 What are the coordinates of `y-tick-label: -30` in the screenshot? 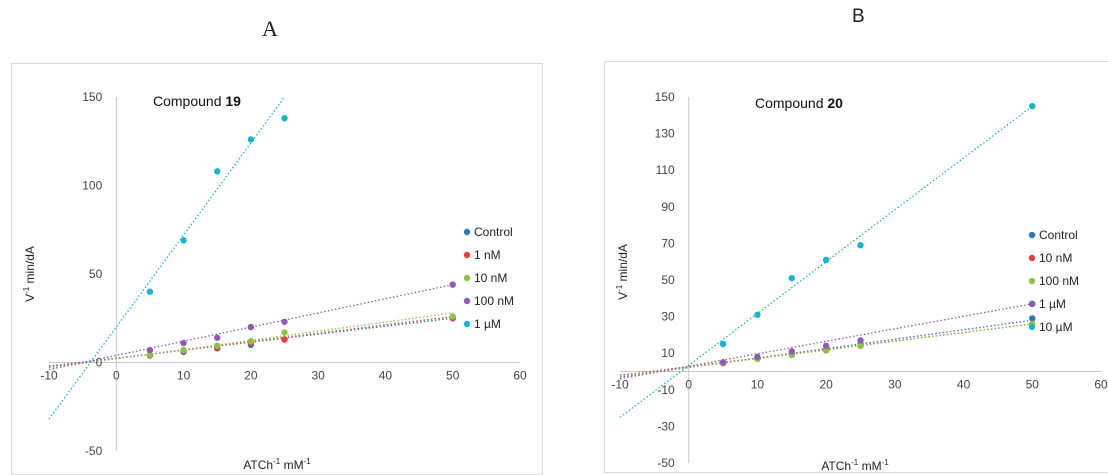 It's located at (666, 426).